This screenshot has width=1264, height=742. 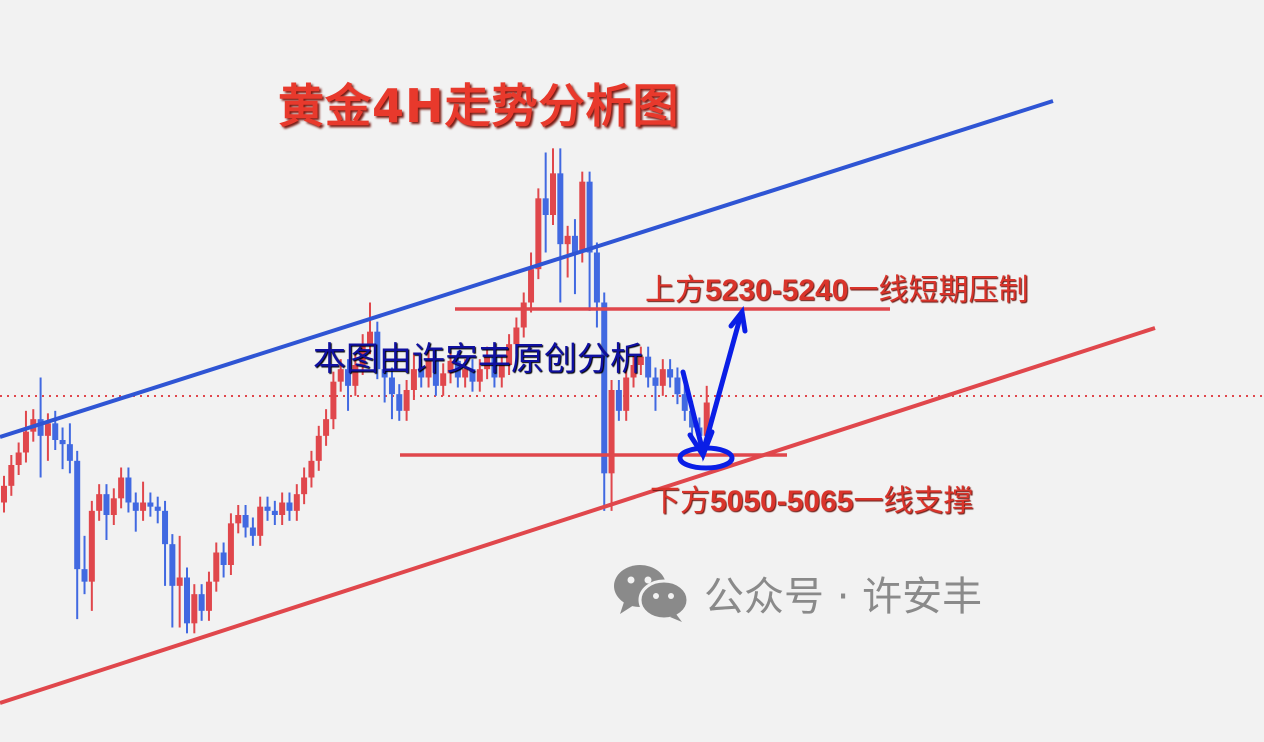 I want to click on support-prefix: 下方, so click(x=680, y=501).